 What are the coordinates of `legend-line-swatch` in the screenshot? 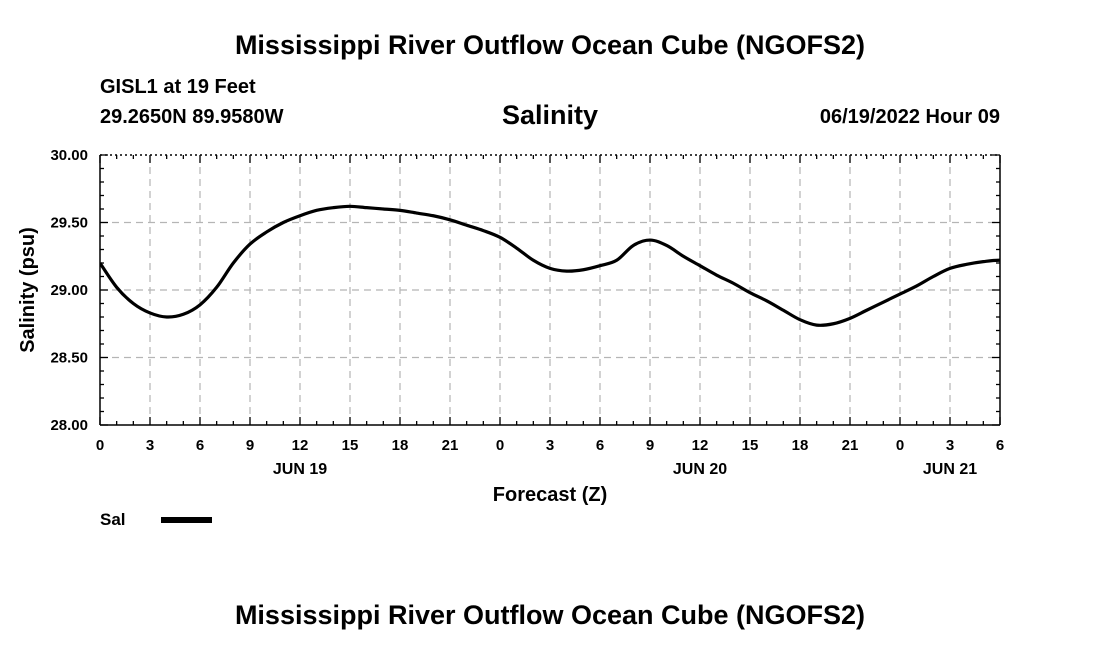 It's located at (186, 520).